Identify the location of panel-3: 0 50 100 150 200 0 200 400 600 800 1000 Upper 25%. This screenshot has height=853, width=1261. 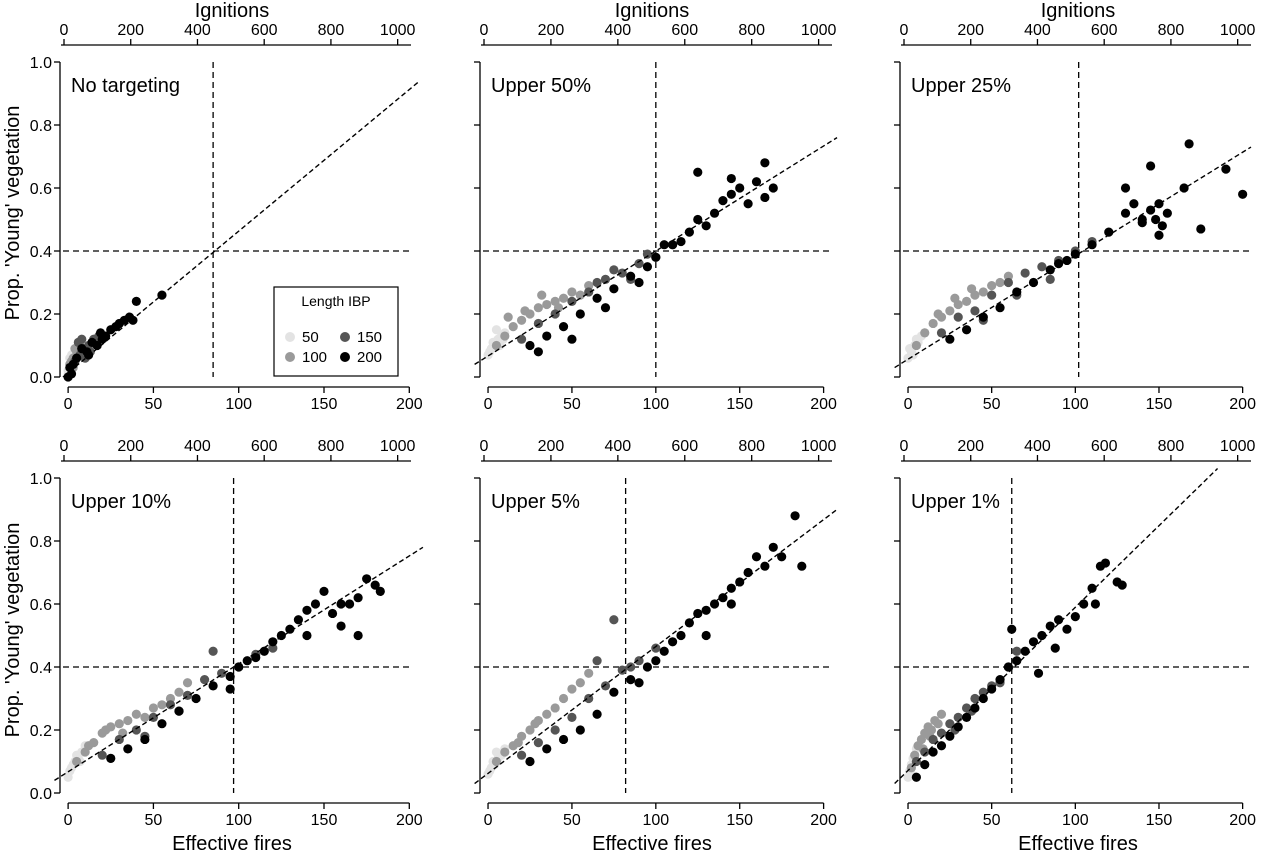
(1075, 217).